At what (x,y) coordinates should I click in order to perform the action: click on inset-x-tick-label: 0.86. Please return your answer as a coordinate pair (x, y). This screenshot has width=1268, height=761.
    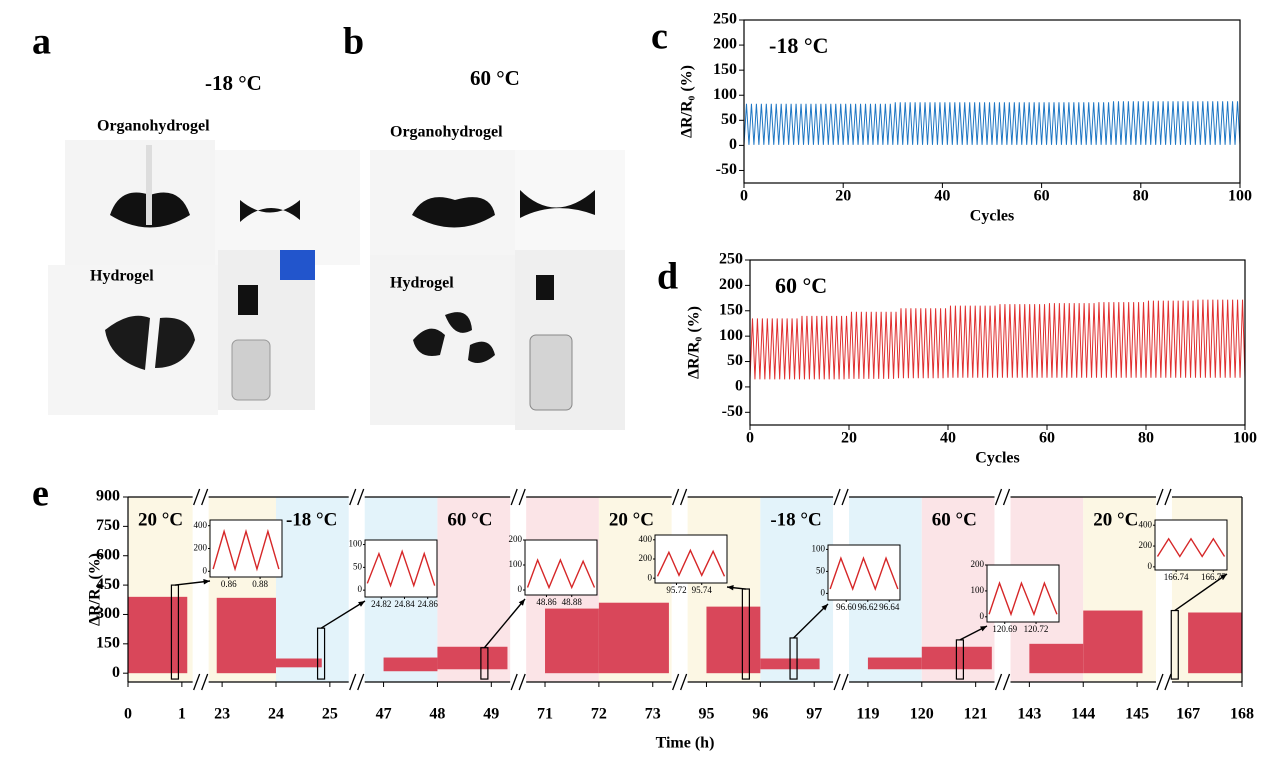
    Looking at the image, I should click on (229, 584).